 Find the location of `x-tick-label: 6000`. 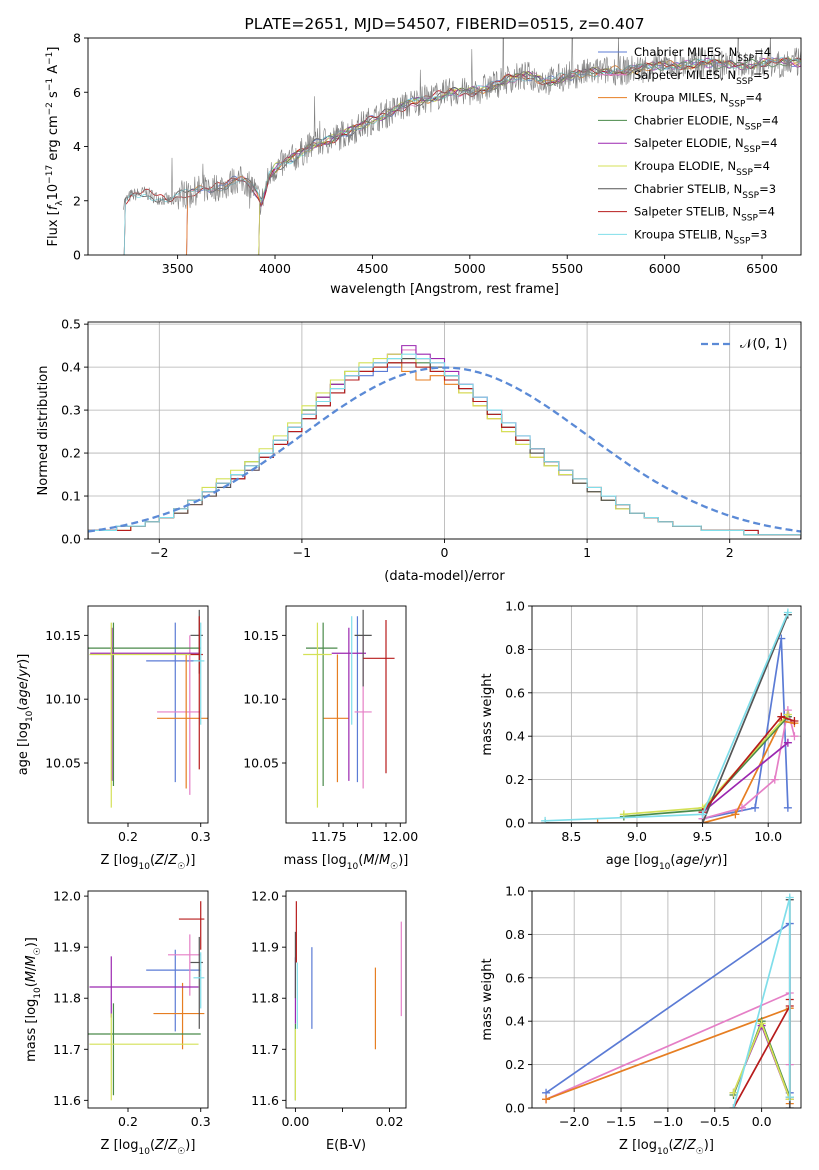

x-tick-label: 6000 is located at coordinates (665, 268).